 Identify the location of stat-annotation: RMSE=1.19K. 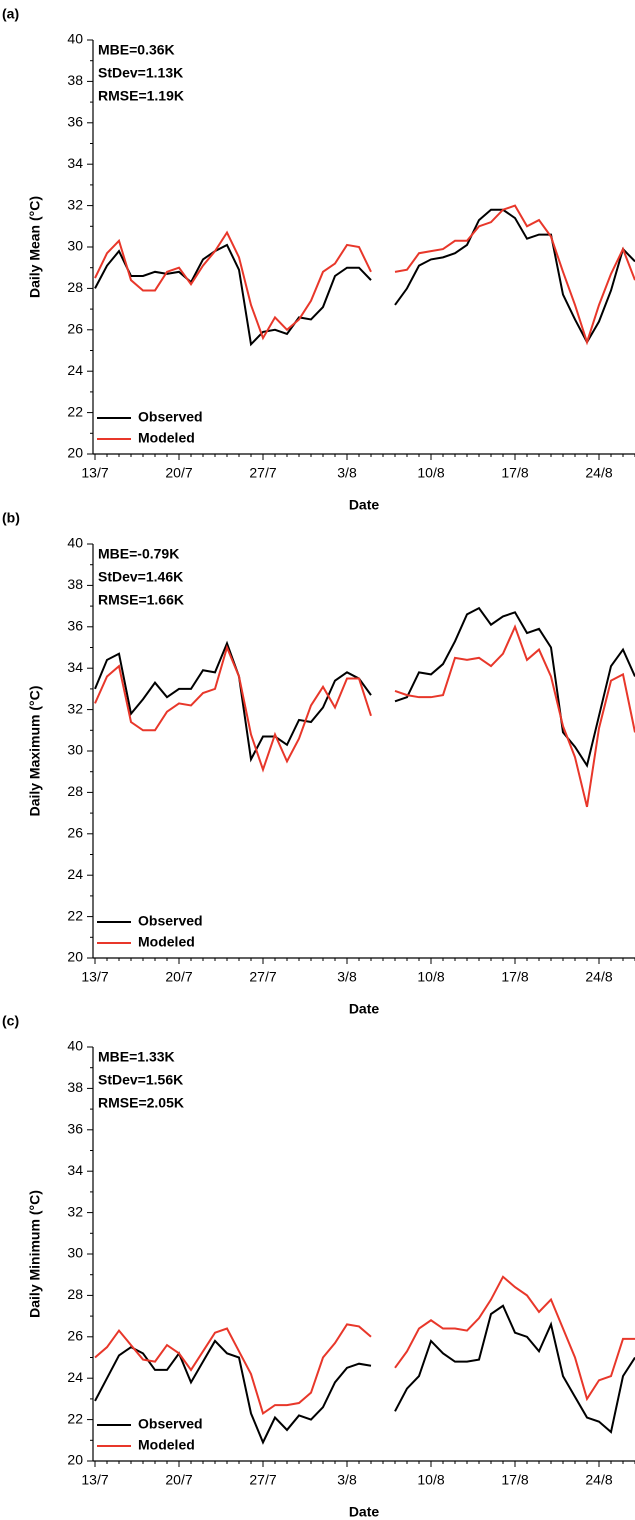
(141, 96).